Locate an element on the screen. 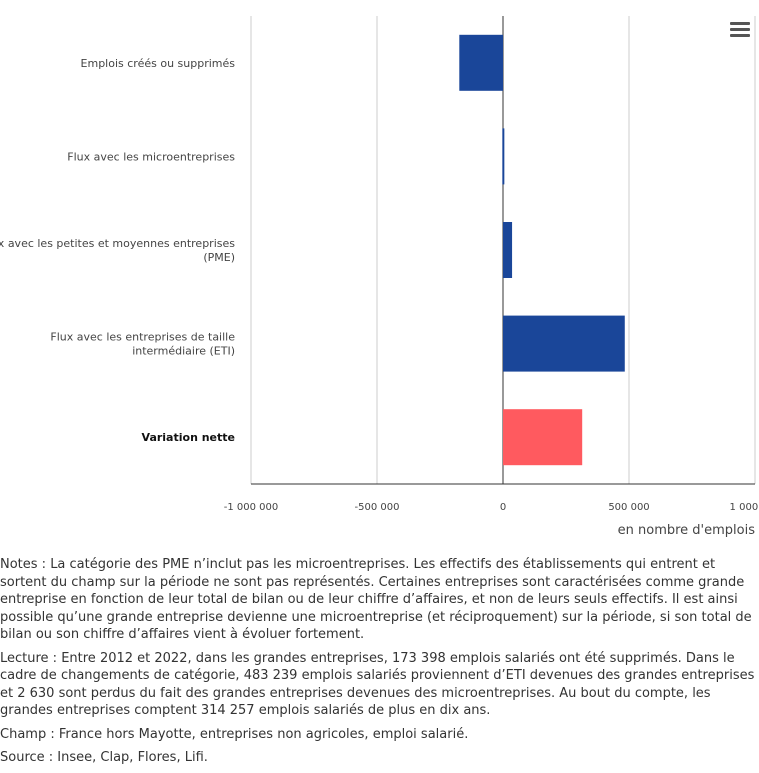  x-tick-label: 0 is located at coordinates (503, 507).